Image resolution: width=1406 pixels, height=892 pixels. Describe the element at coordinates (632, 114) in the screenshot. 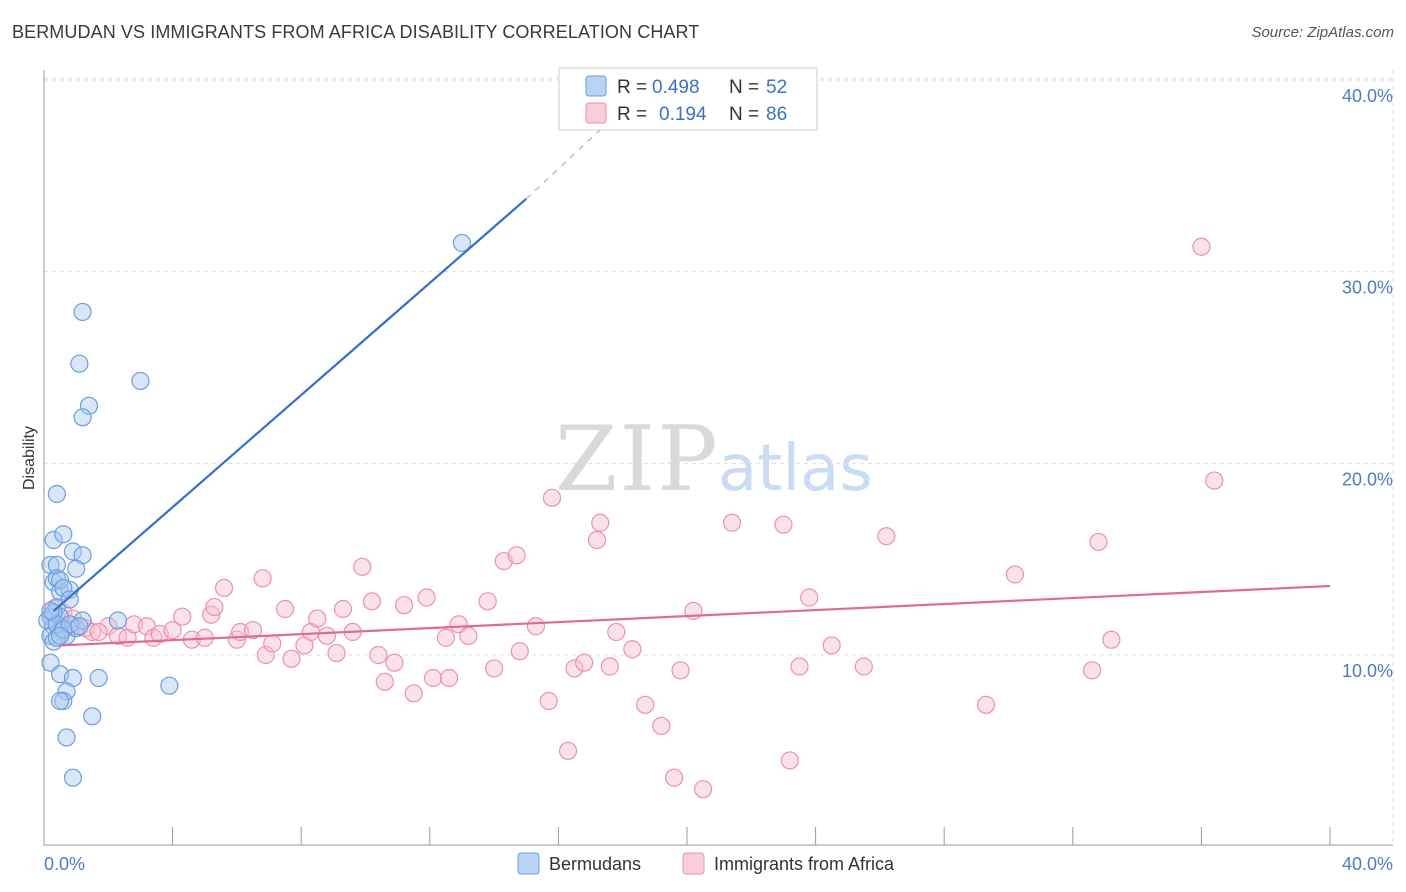

I see `legend-r-label-2: R =` at that location.